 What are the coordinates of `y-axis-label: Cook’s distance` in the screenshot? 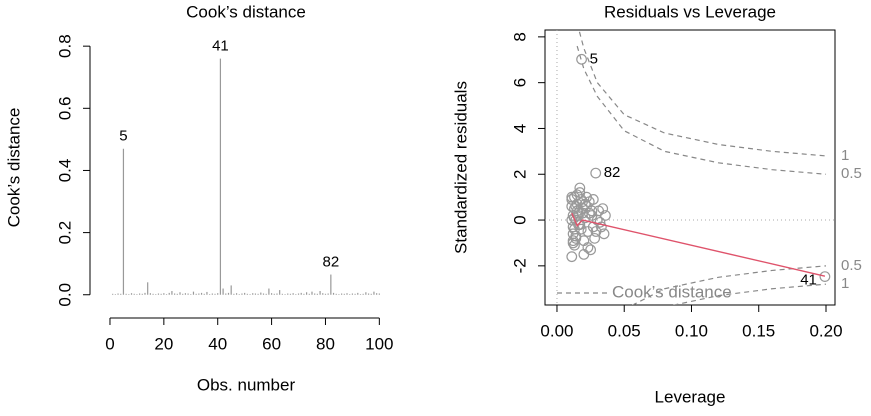 It's located at (13, 168).